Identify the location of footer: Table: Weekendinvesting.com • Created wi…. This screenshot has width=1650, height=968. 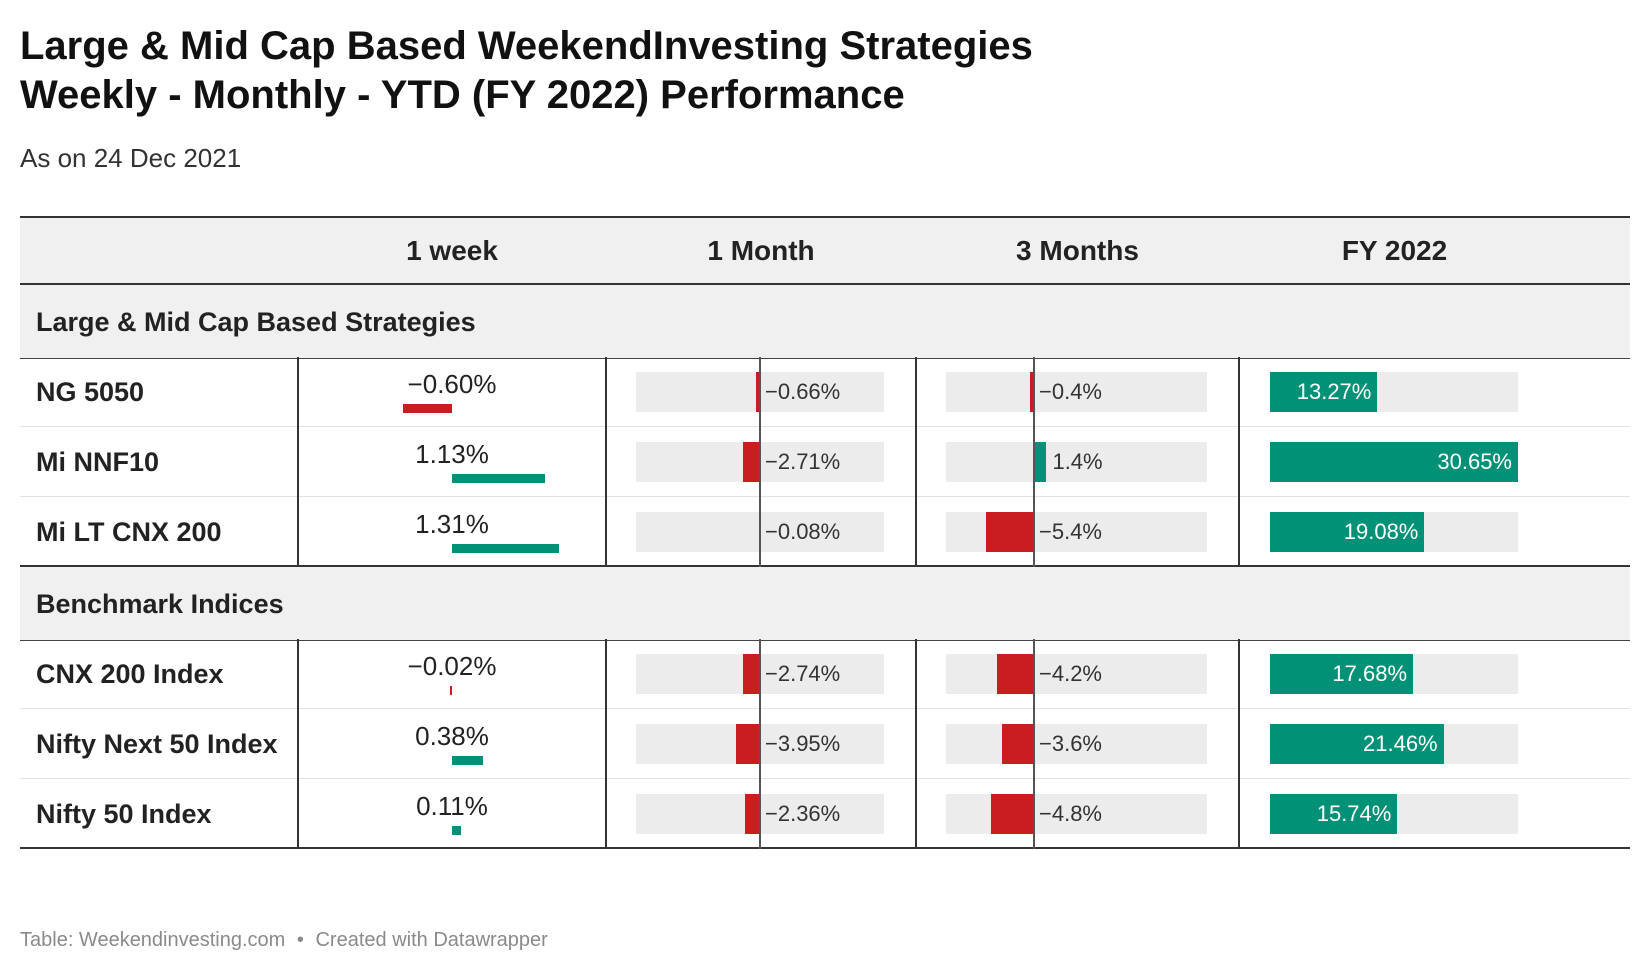
(284, 940).